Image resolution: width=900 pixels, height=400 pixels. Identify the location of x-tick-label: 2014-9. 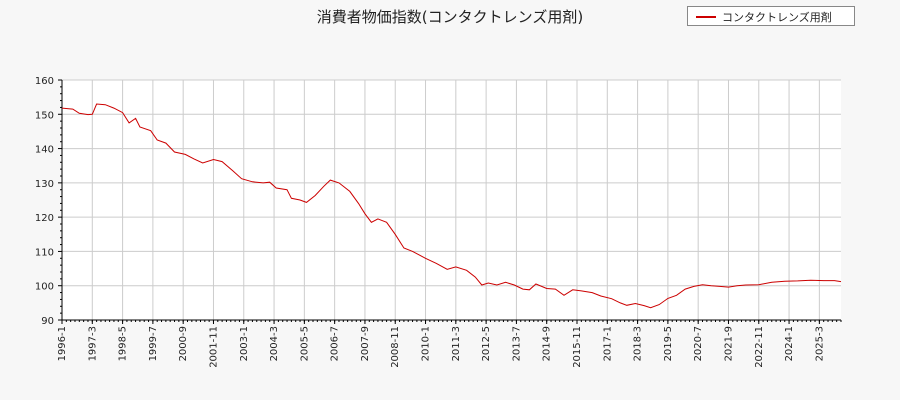
(547, 343).